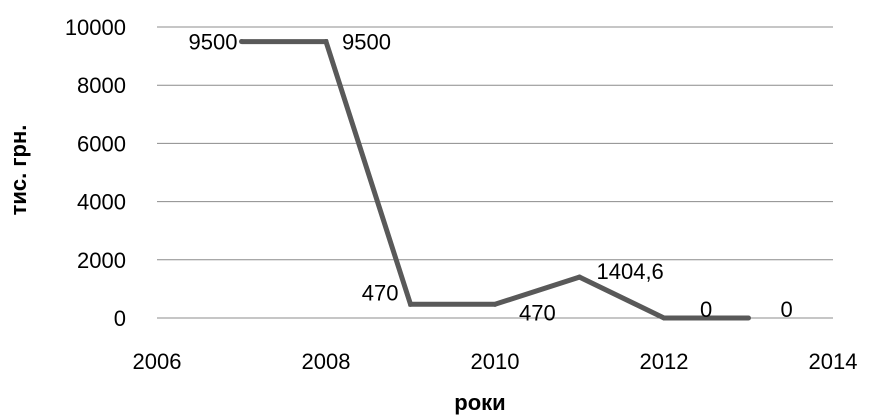 The height and width of the screenshot is (418, 870). I want to click on y-tick-label: 8000, so click(101, 85).